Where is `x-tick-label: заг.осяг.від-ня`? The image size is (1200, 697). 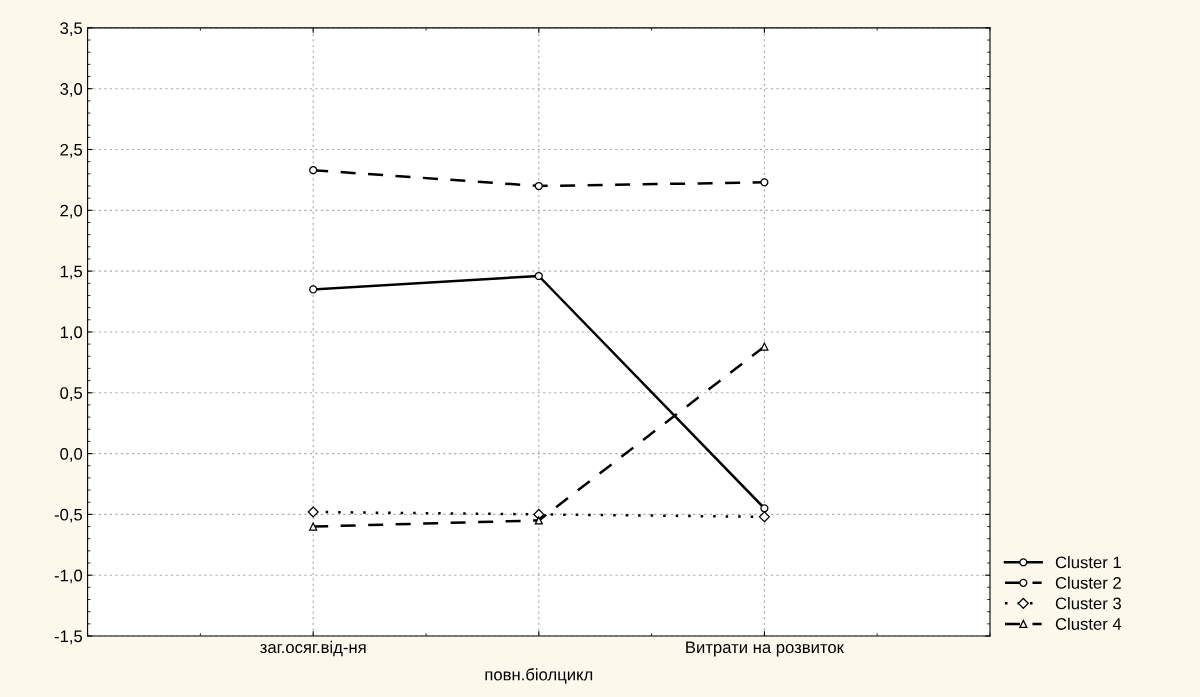
x-tick-label: заг.осяг.від-ня is located at coordinates (313, 648).